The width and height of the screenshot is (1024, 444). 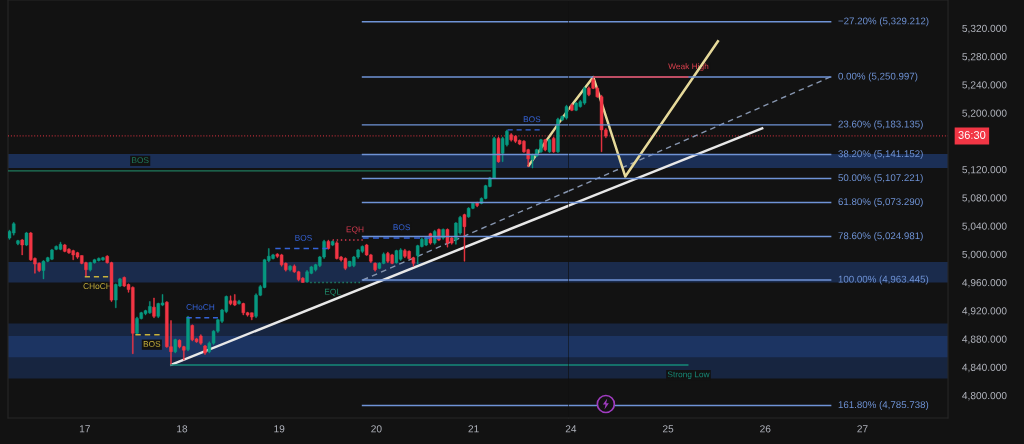 I want to click on series-label: 61.80% (5,073.290), so click(x=880, y=202).